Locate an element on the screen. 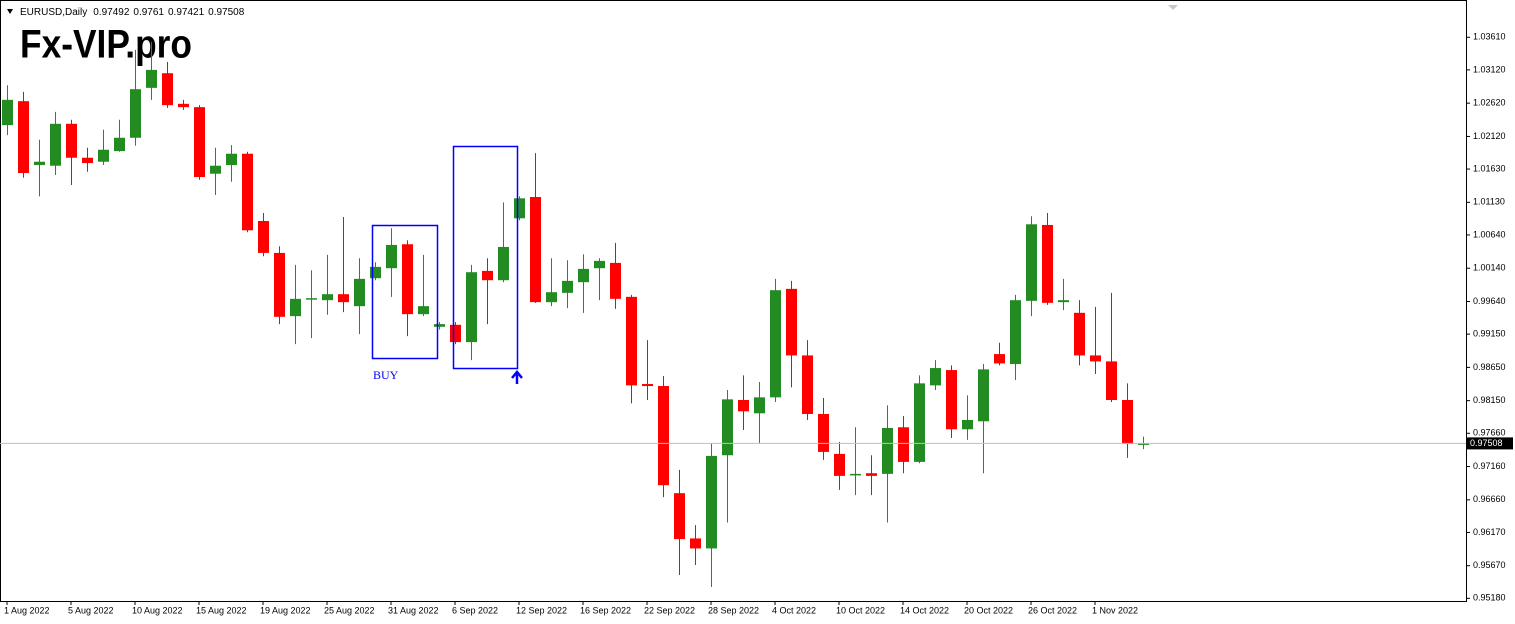 The height and width of the screenshot is (624, 1515). x-tick-label: 28 Sep 2022 is located at coordinates (733, 610).